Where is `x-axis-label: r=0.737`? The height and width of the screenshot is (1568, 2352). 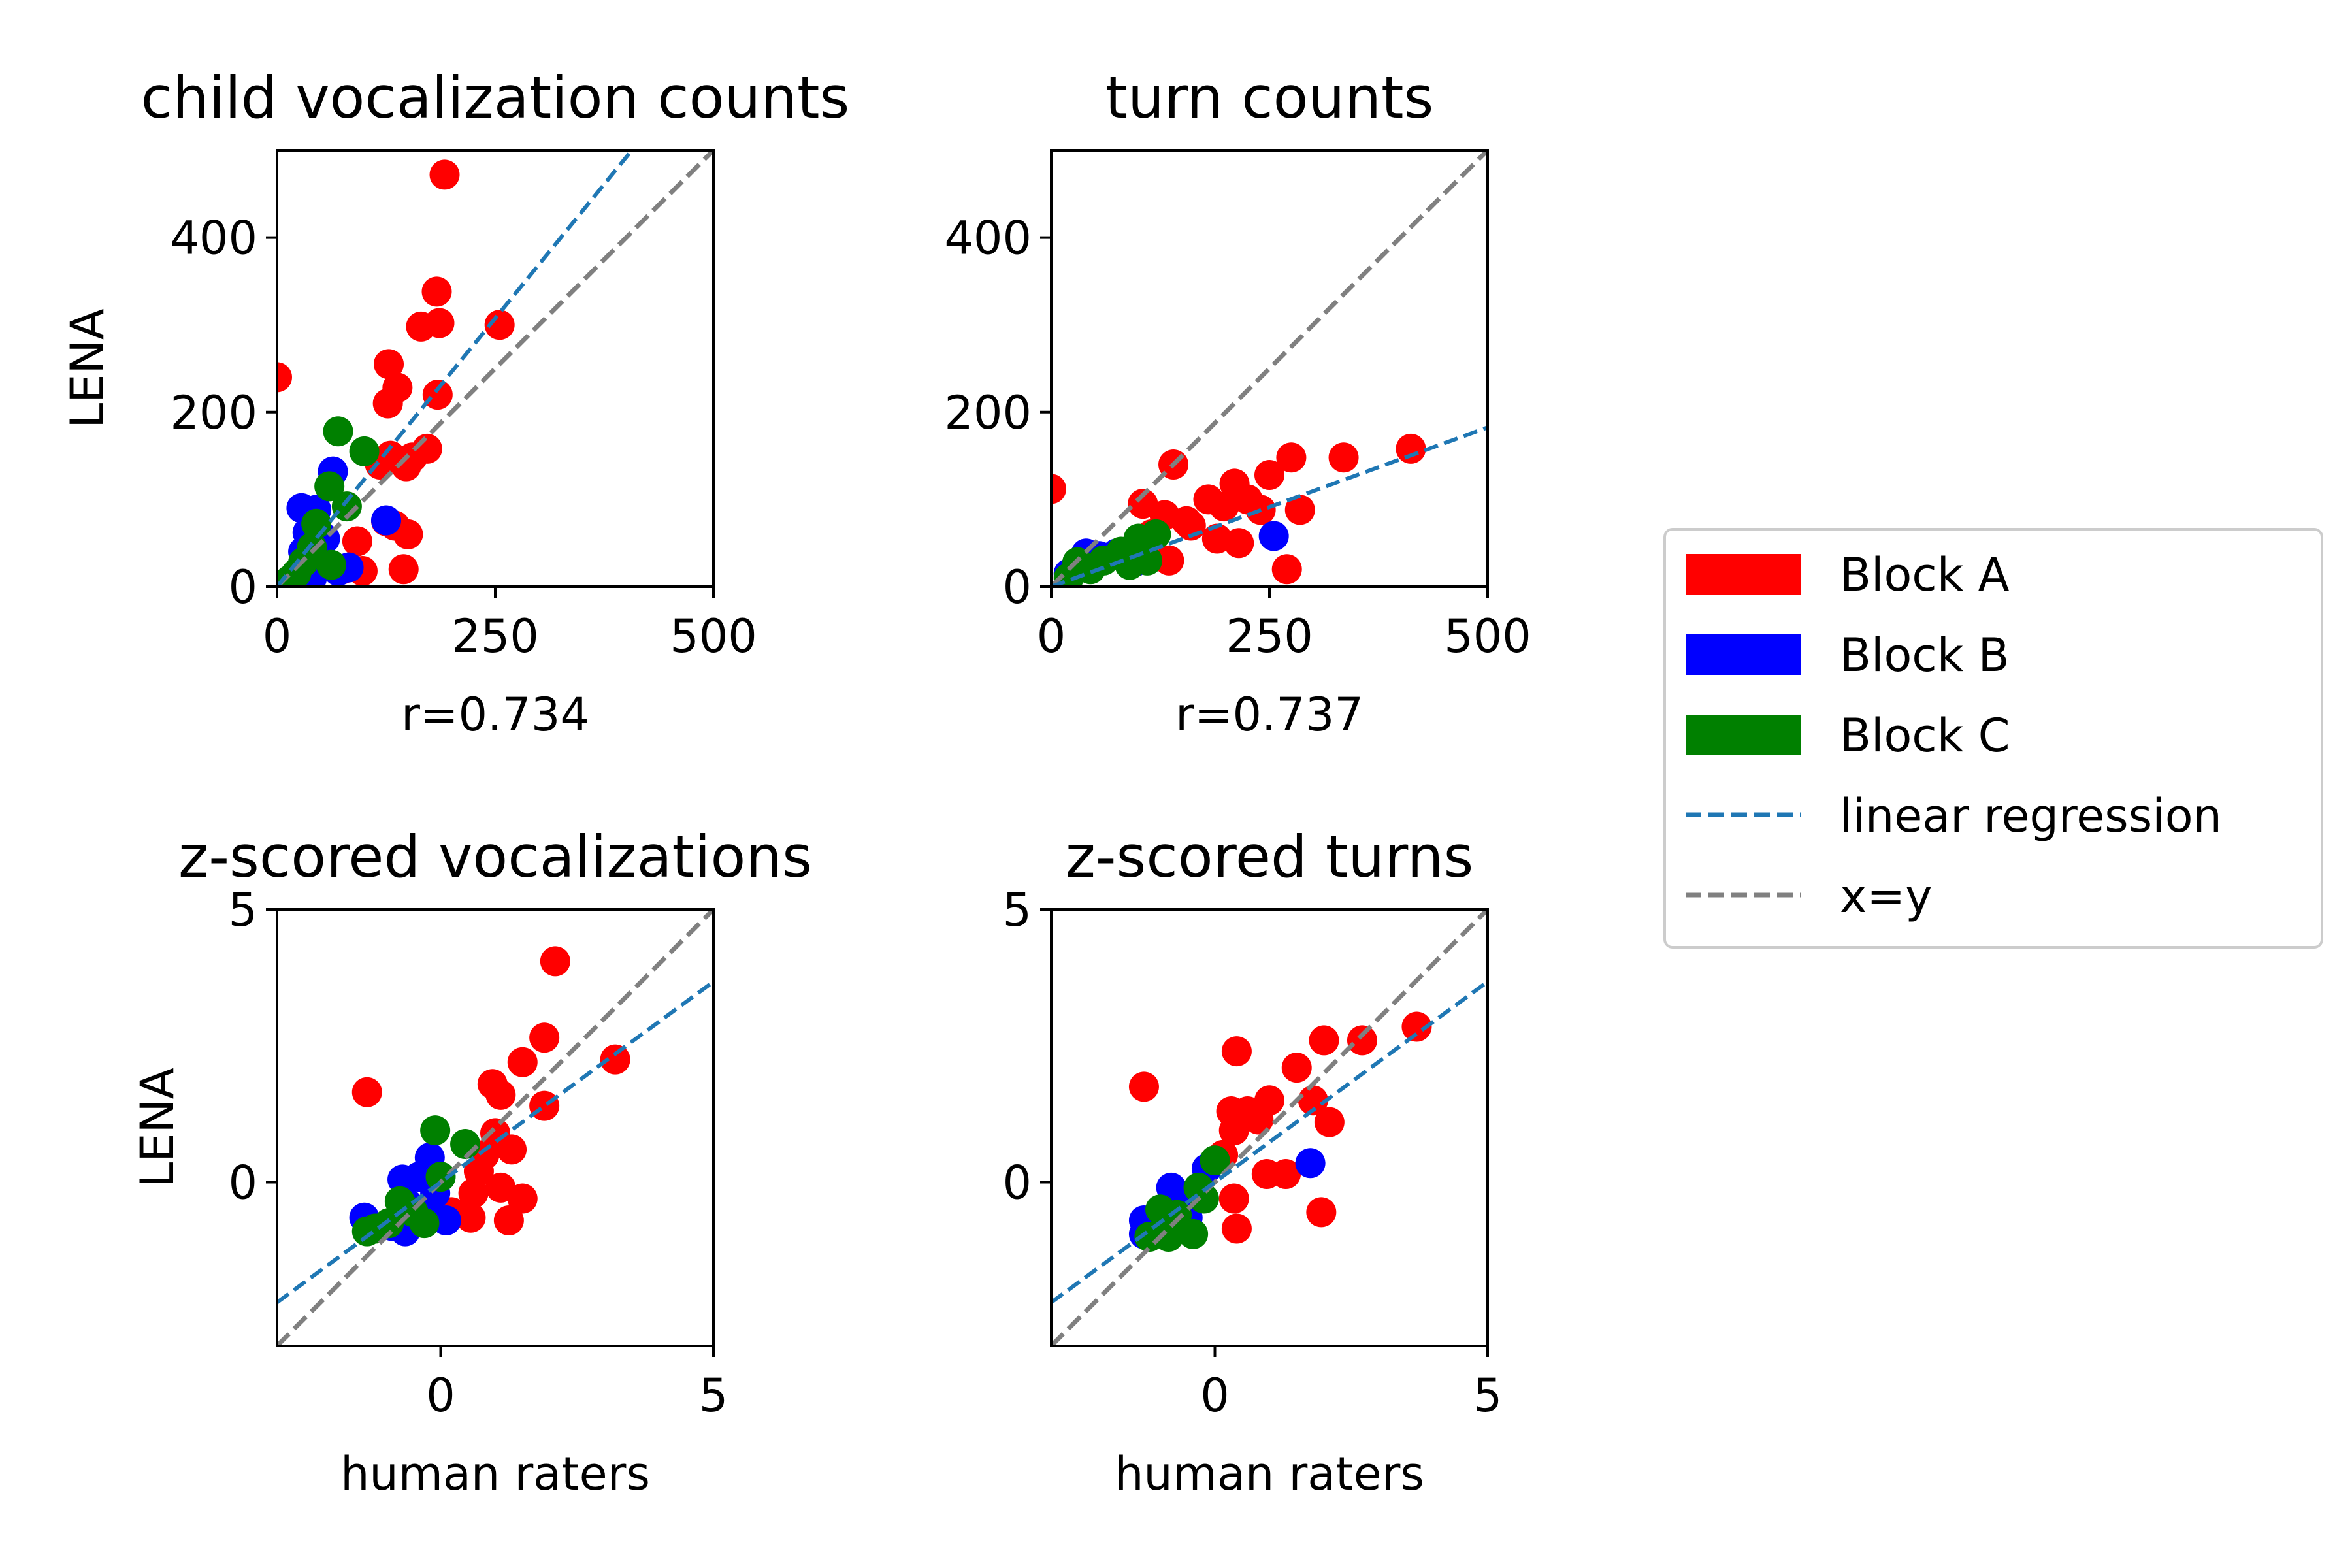 x-axis-label: r=0.737 is located at coordinates (1269, 715).